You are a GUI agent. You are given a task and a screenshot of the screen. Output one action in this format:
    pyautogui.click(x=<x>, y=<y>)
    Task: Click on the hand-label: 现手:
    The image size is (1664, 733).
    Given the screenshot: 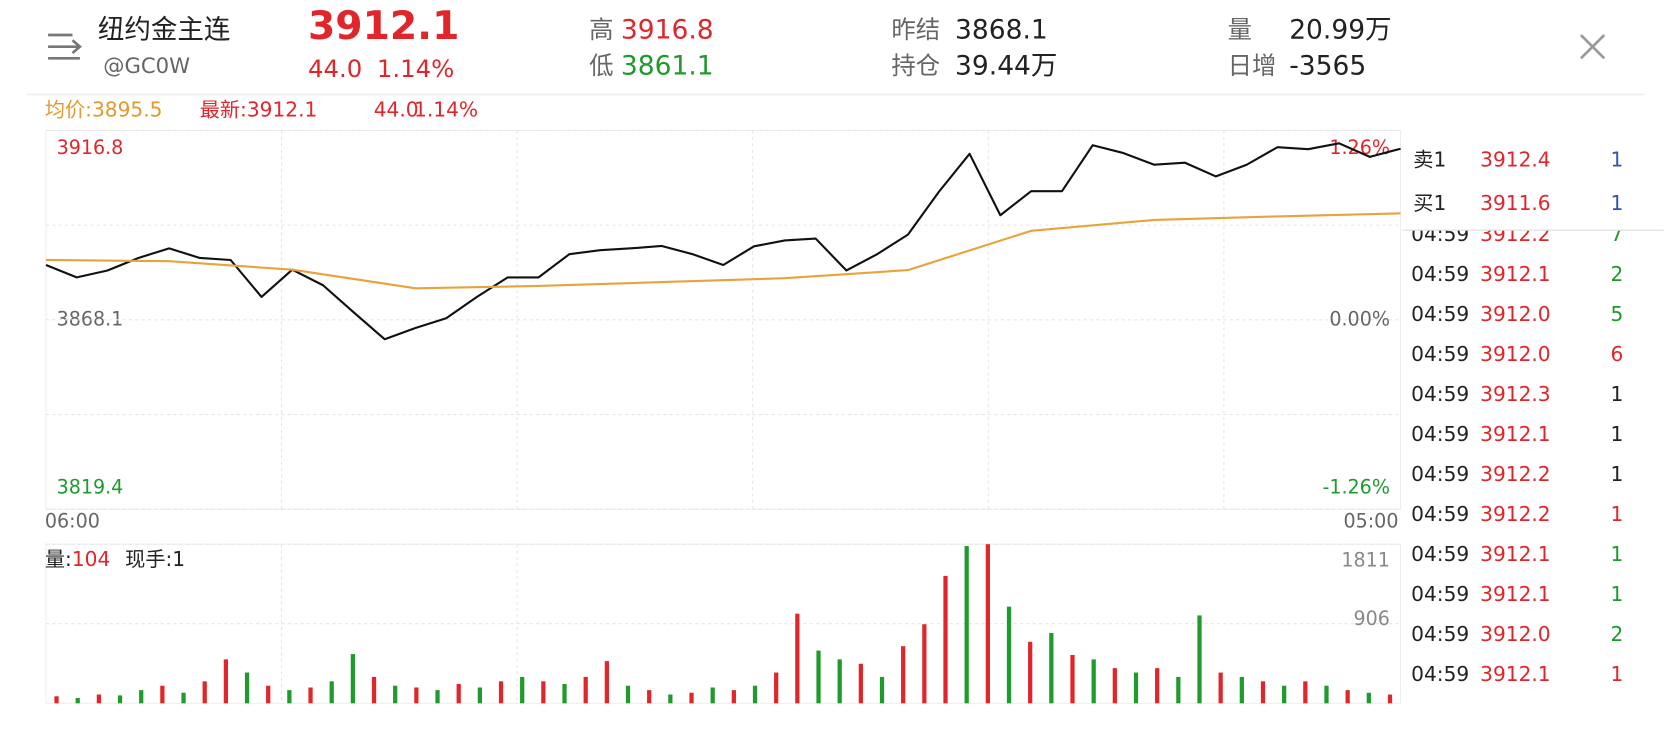 What is the action you would take?
    pyautogui.click(x=148, y=559)
    